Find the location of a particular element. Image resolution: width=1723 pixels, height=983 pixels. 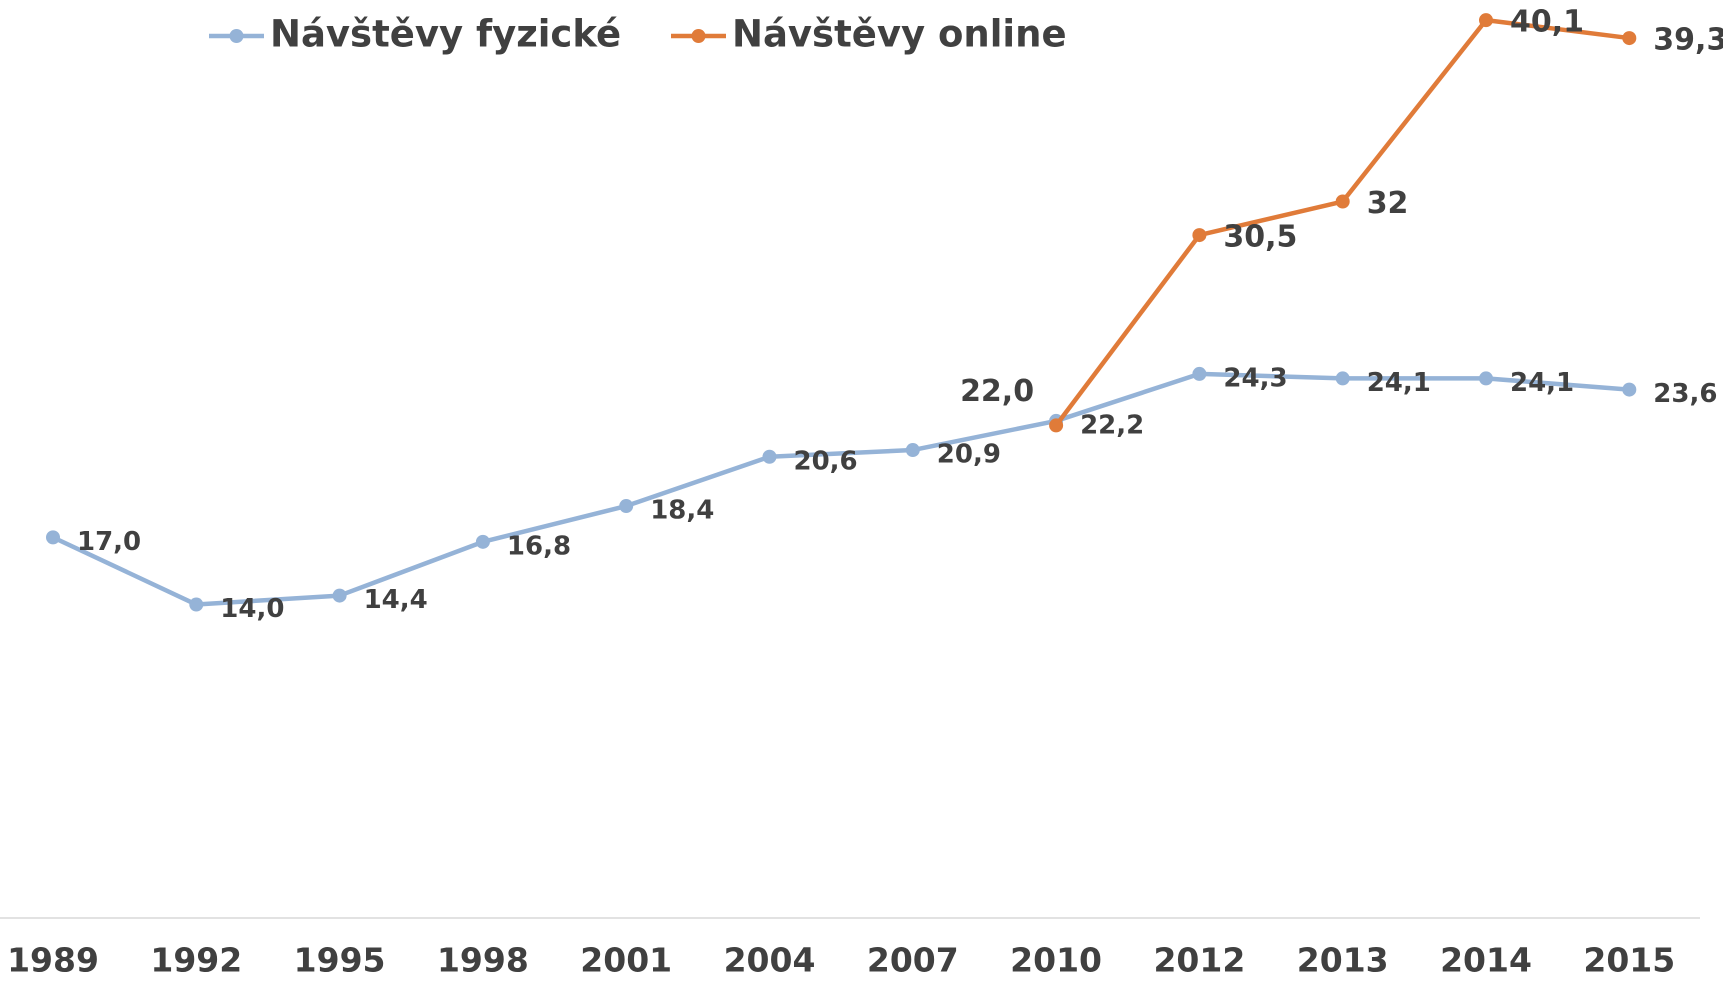

x-tick-label: 2015 is located at coordinates (1629, 960).